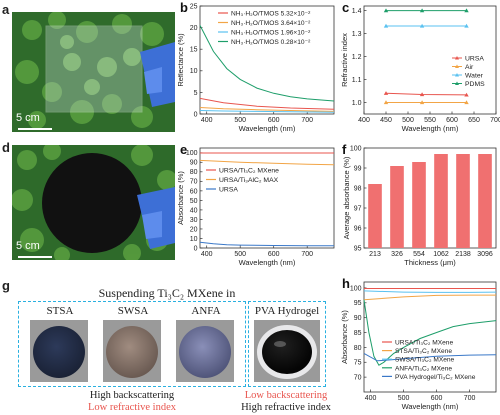 Image resolution: width=500 pixels, height=415 pixels. I want to click on panel-d-label: d, so click(6, 147).